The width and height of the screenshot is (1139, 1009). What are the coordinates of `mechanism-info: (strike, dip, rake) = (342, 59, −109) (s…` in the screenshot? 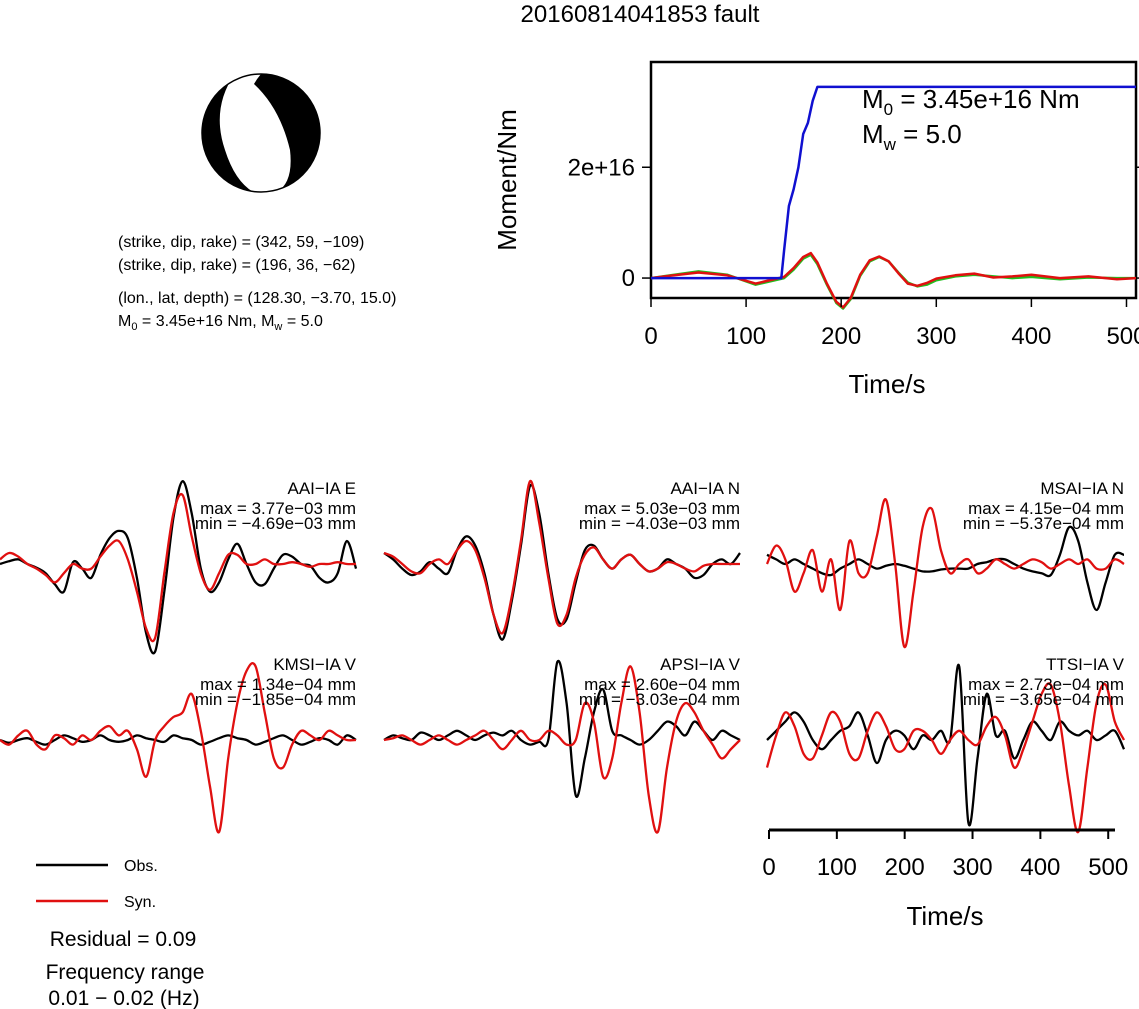 It's located at (257, 283).